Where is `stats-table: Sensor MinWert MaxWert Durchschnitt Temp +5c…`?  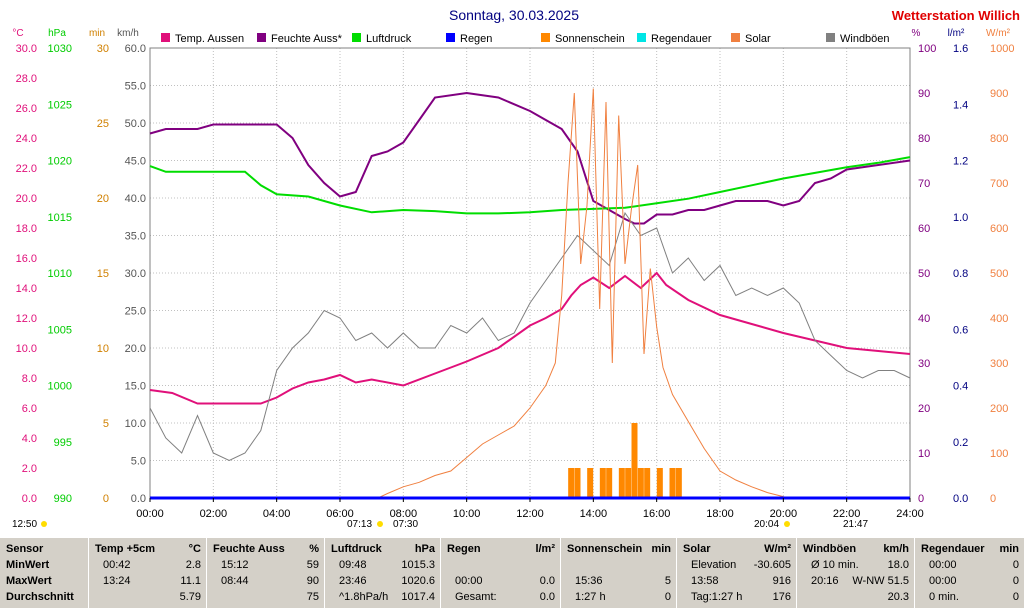
stats-table: Sensor MinWert MaxWert Durchschnitt Temp +5c… is located at coordinates (512, 573).